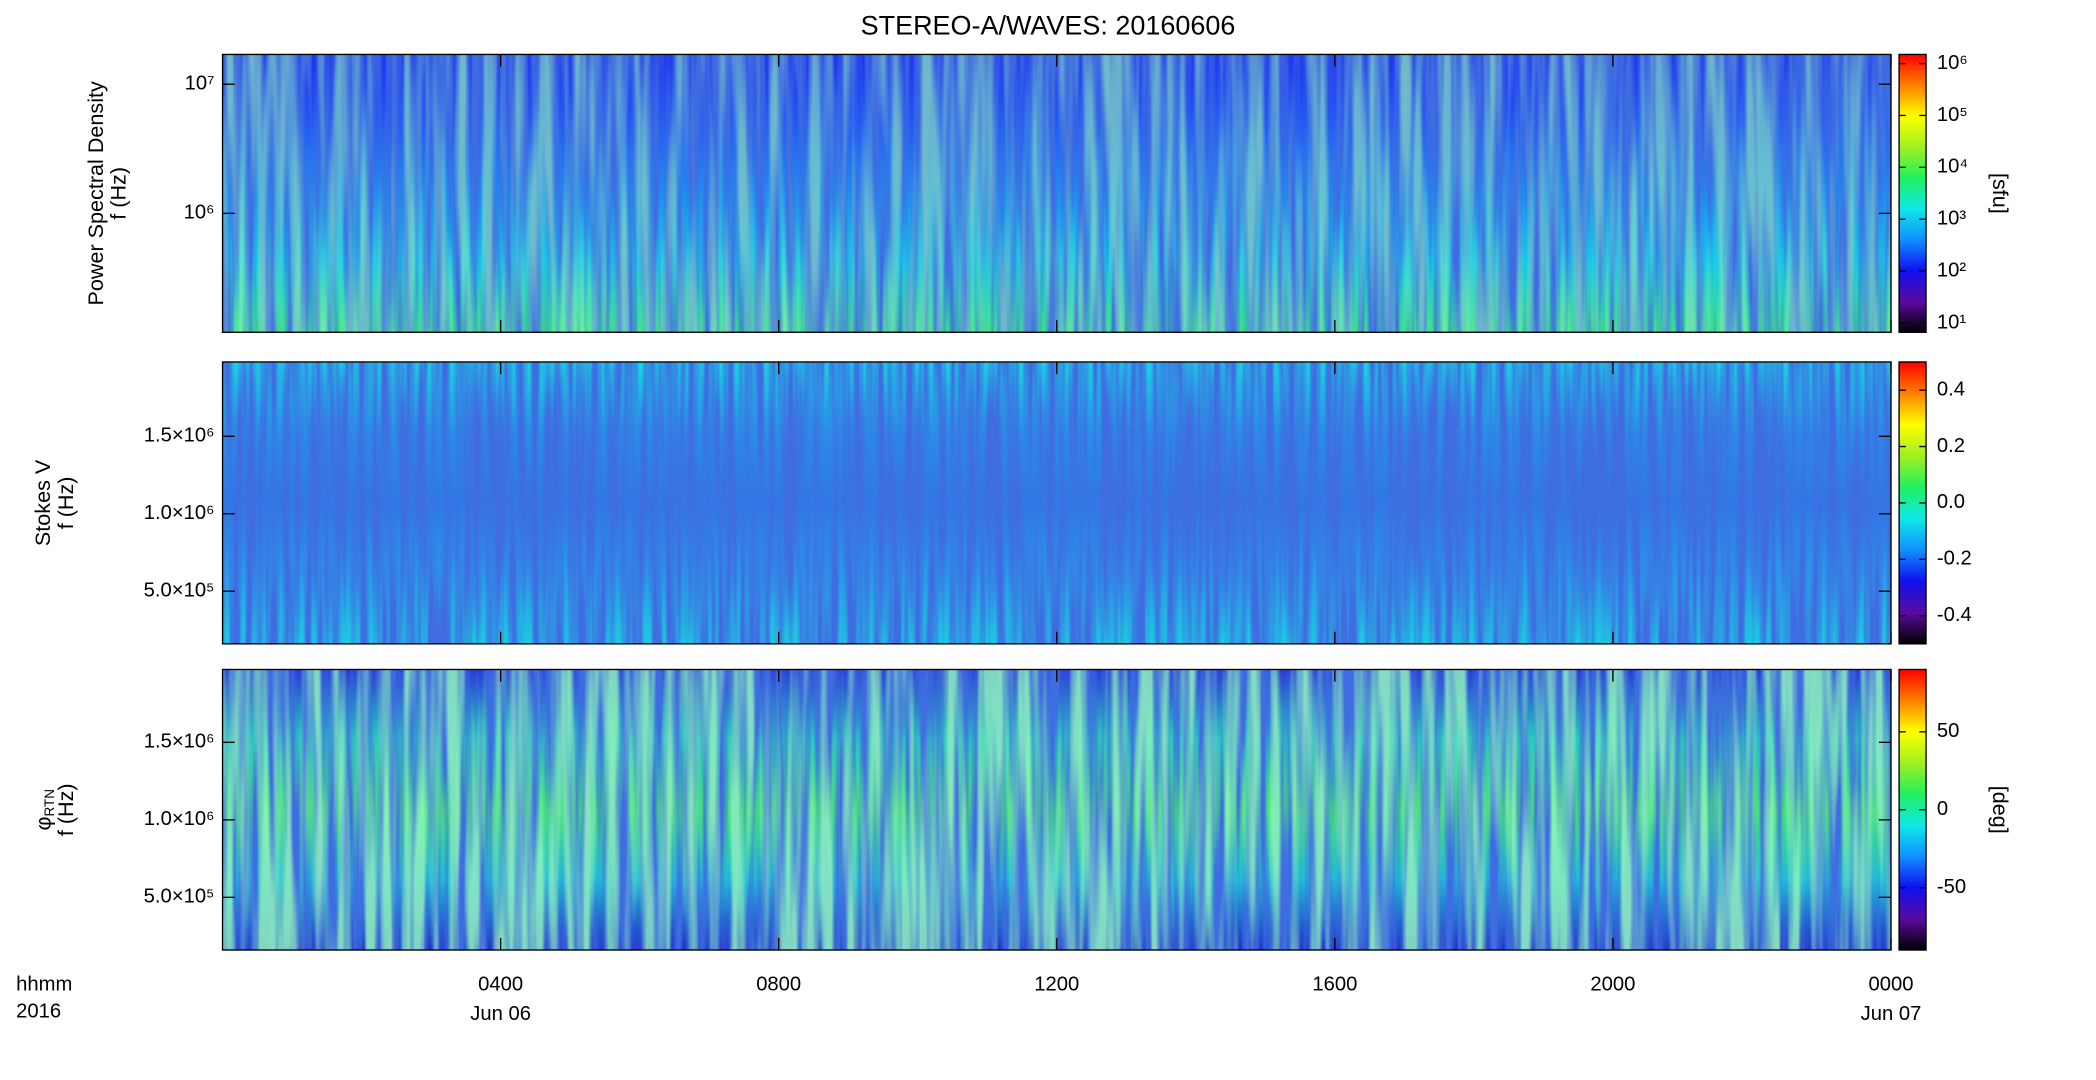  Describe the element at coordinates (1951, 446) in the screenshot. I see `colorbar-tick-label: 0.2` at that location.